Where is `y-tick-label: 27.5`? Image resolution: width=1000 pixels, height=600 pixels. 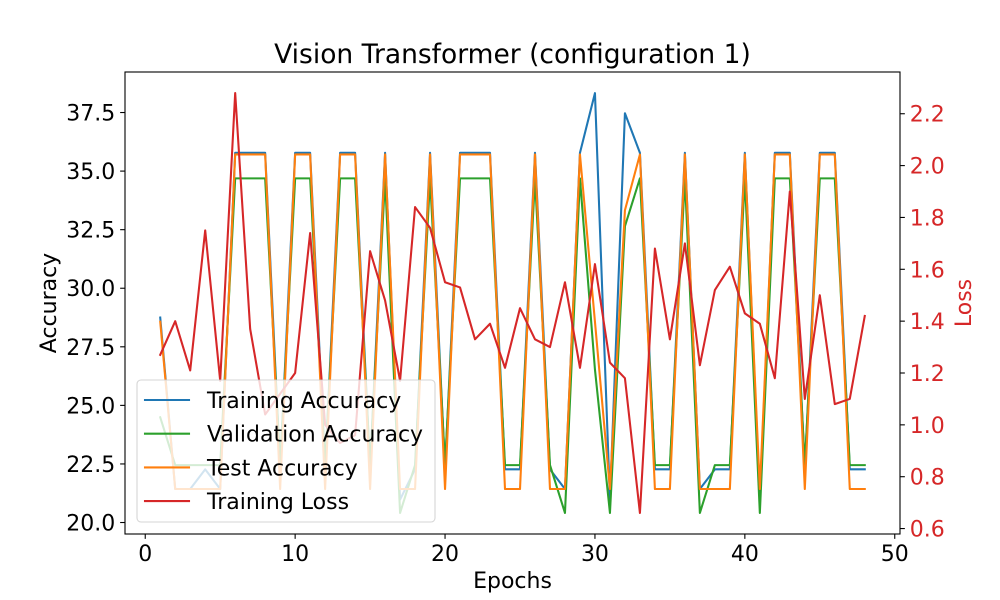 y-tick-label: 27.5 is located at coordinates (90, 348).